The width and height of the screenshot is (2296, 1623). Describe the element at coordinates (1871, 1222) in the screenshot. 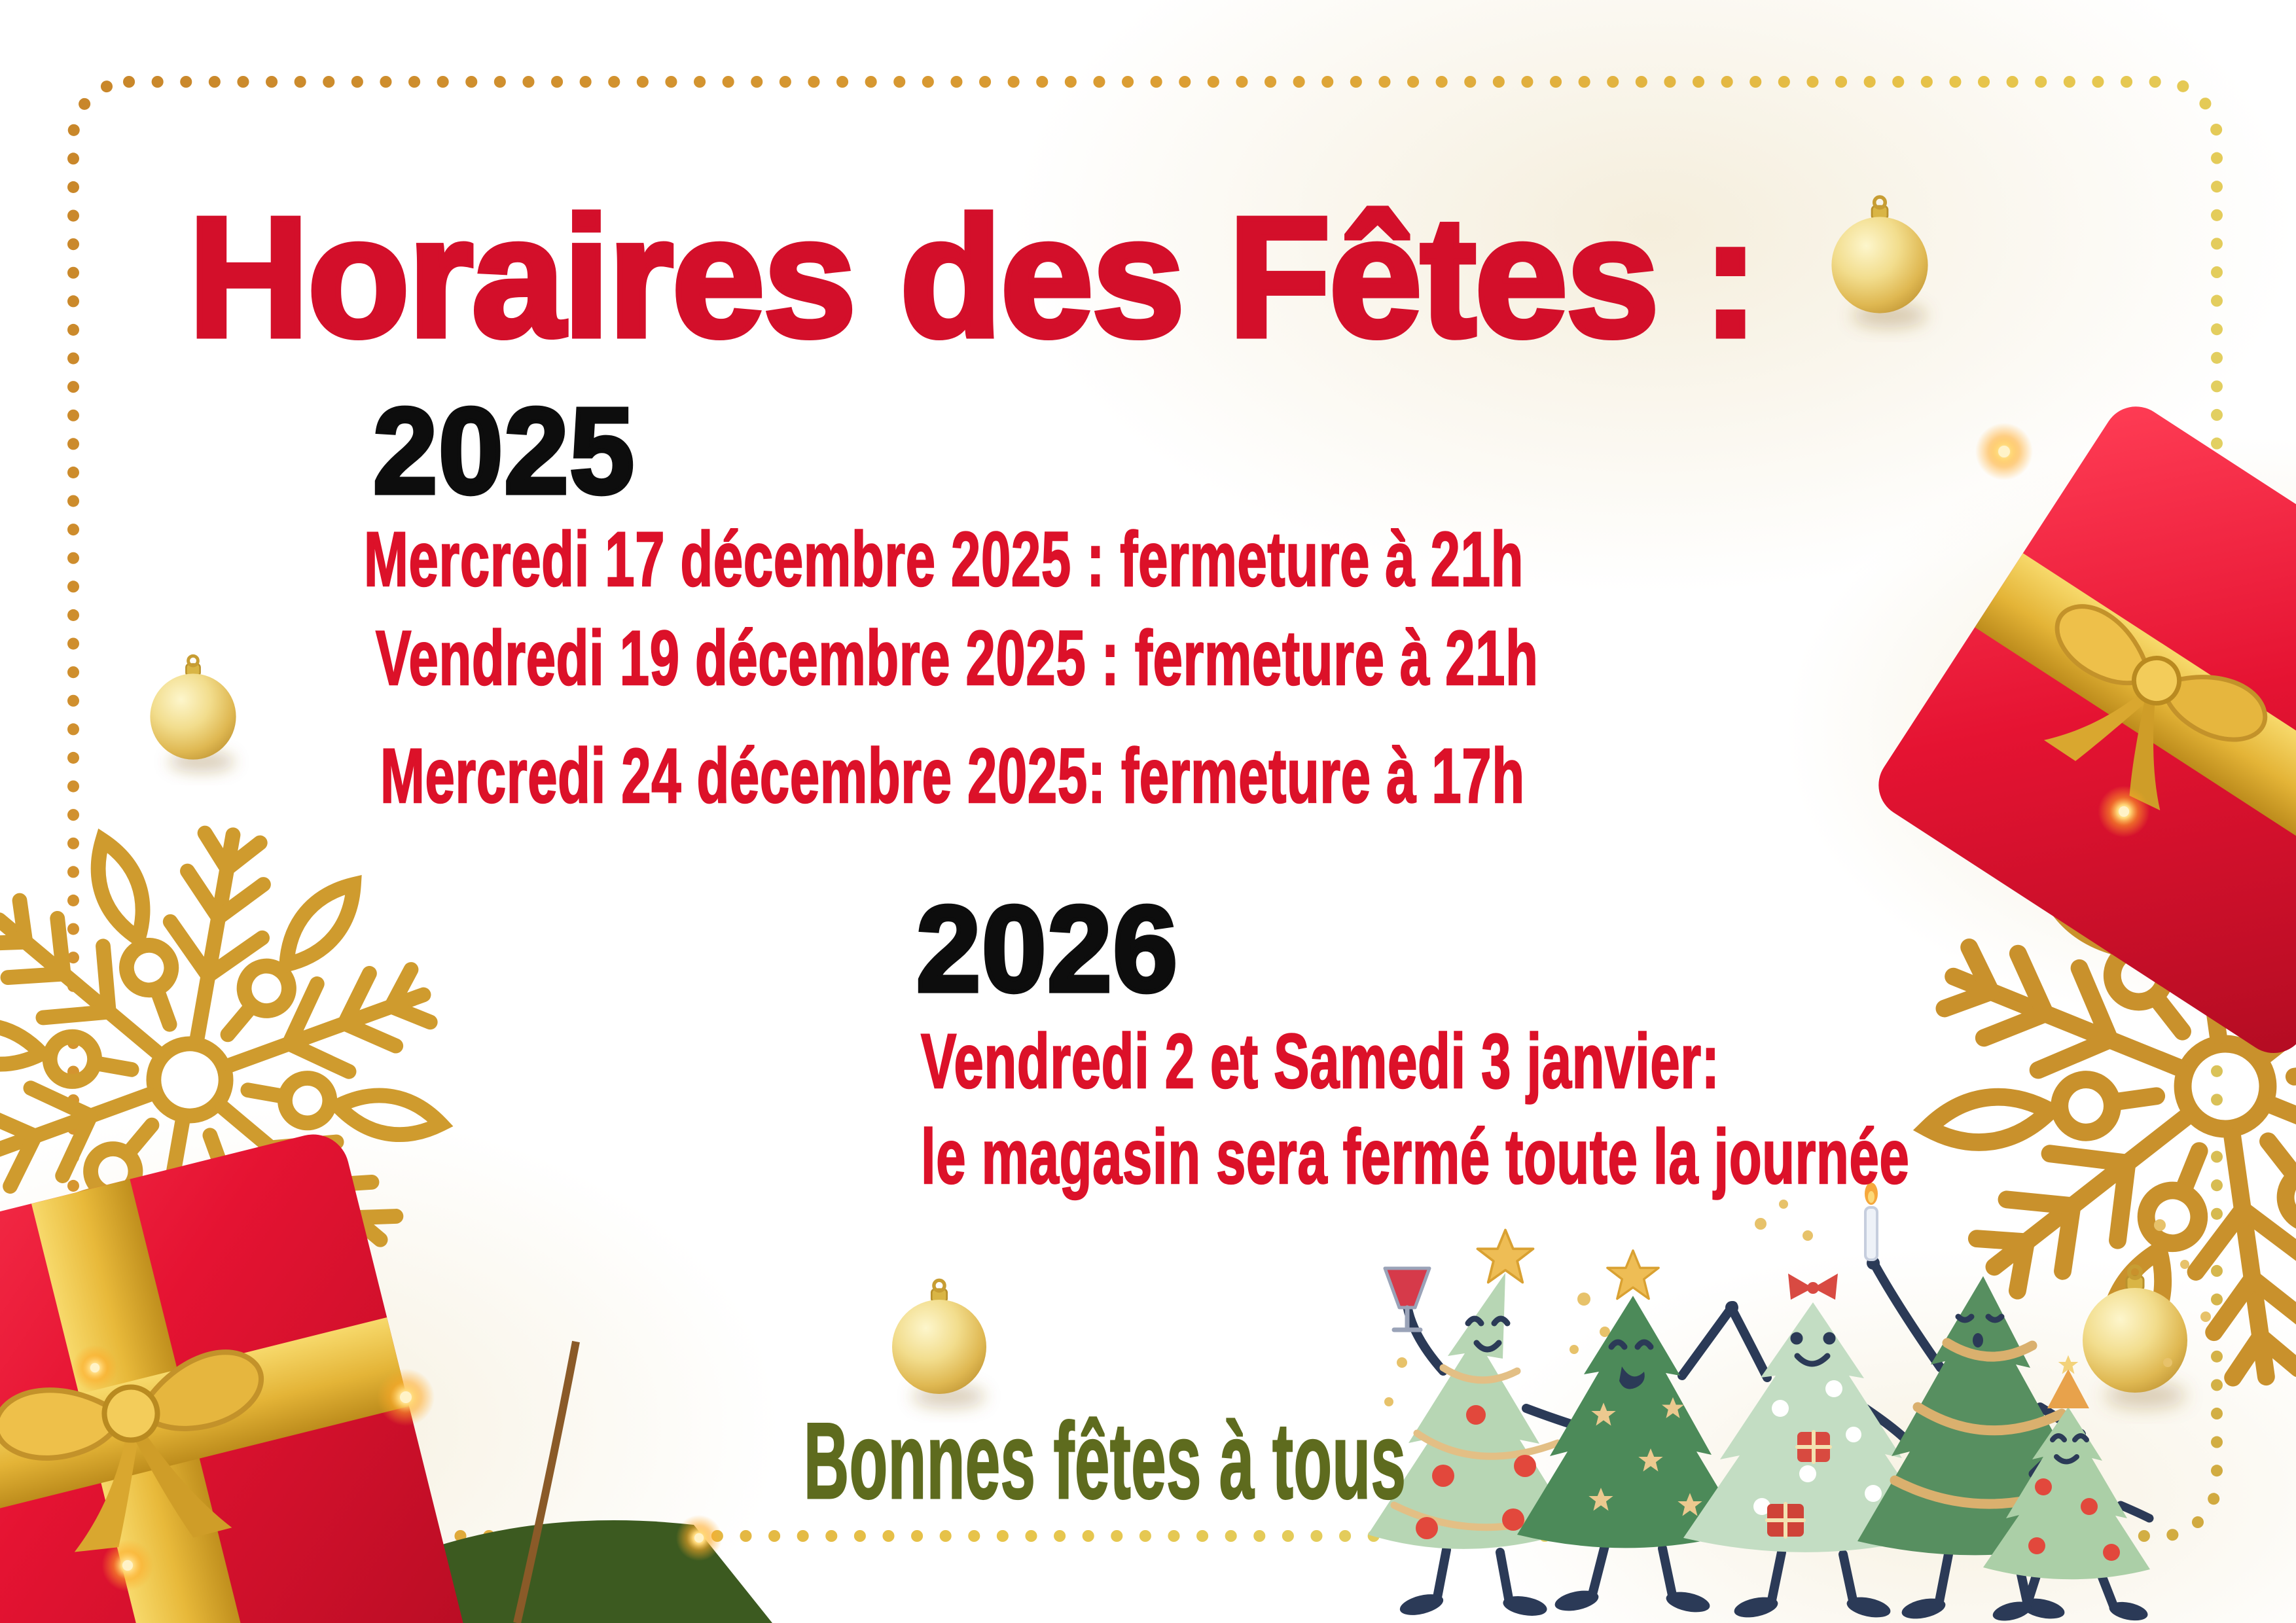

I see `candle-icon` at that location.